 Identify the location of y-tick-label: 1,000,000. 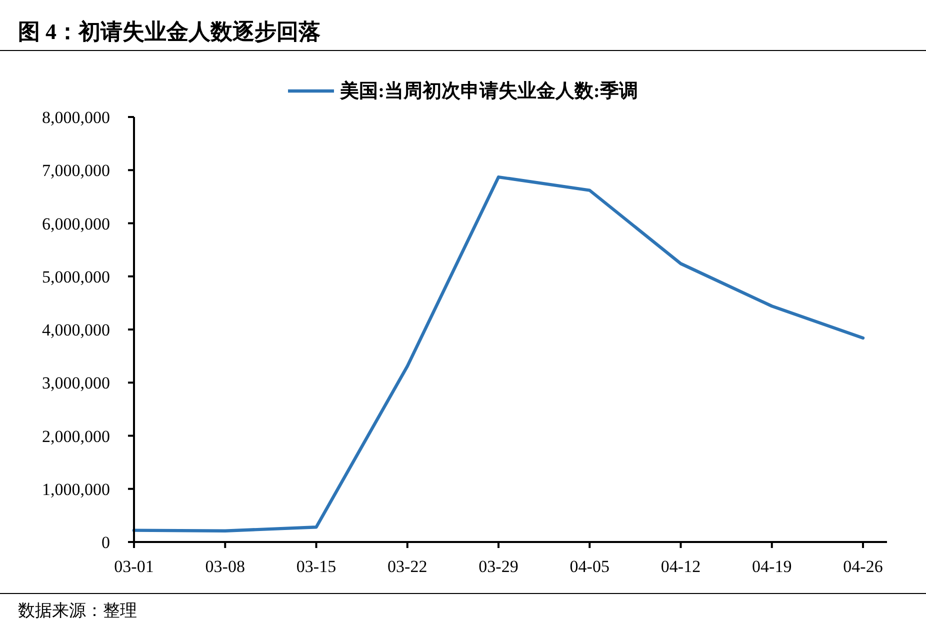
(76, 489).